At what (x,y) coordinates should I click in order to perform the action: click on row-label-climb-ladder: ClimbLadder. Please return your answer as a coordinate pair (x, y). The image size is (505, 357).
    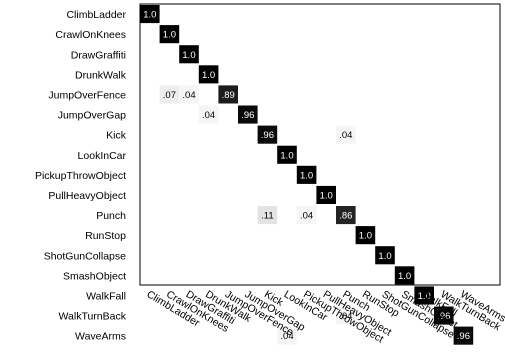
    Looking at the image, I should click on (96, 15).